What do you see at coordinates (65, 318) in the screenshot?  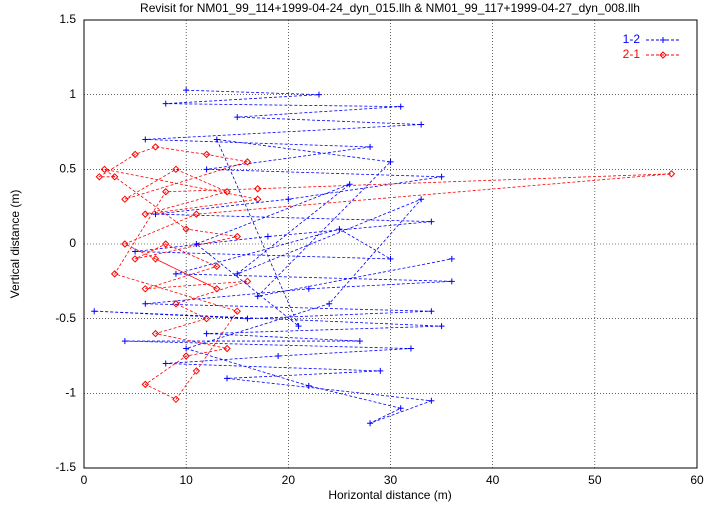 I see `y-tick-label: -0.5` at bounding box center [65, 318].